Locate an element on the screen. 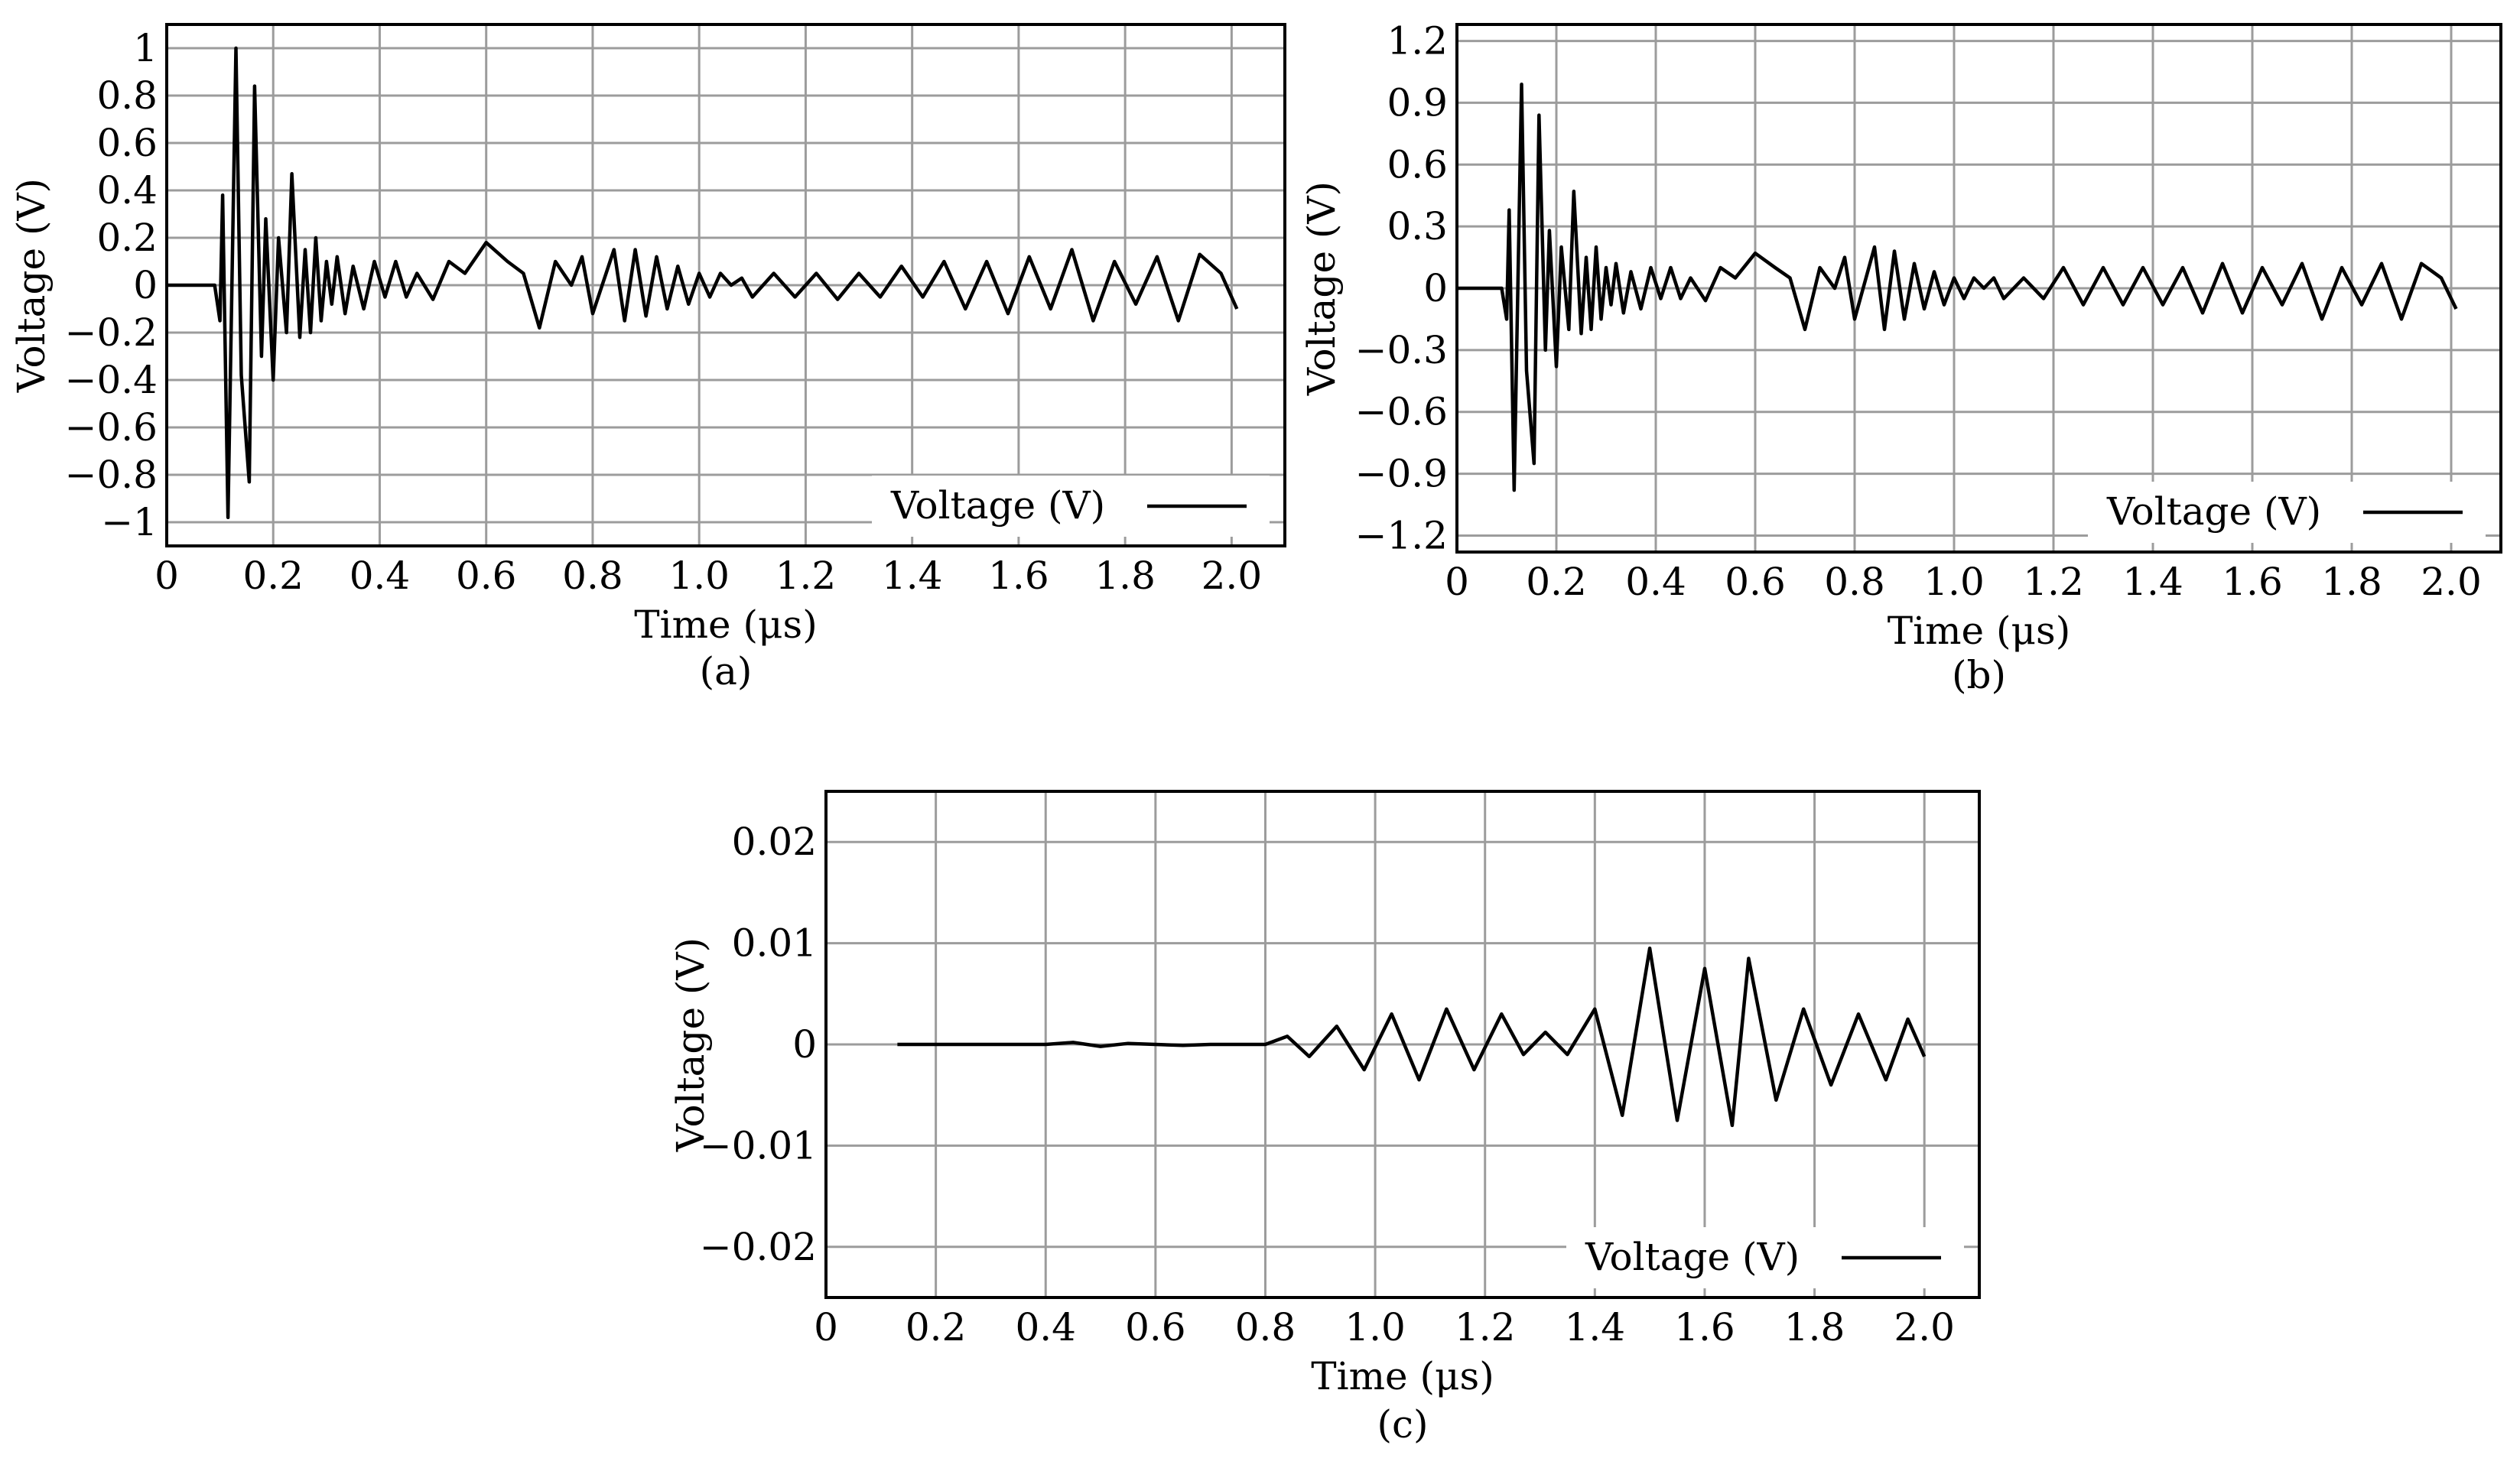 The height and width of the screenshot is (1468, 2520). y-tick-label: −0.3 is located at coordinates (1401, 350).